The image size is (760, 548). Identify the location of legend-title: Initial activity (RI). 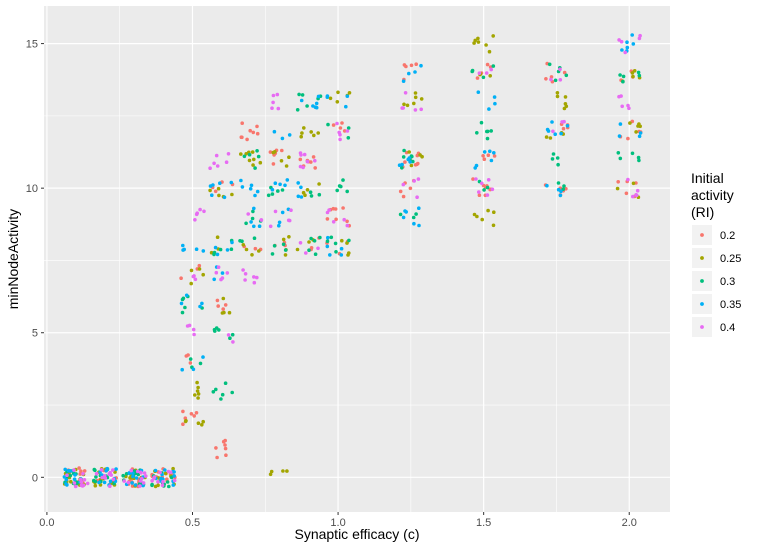
(712, 195).